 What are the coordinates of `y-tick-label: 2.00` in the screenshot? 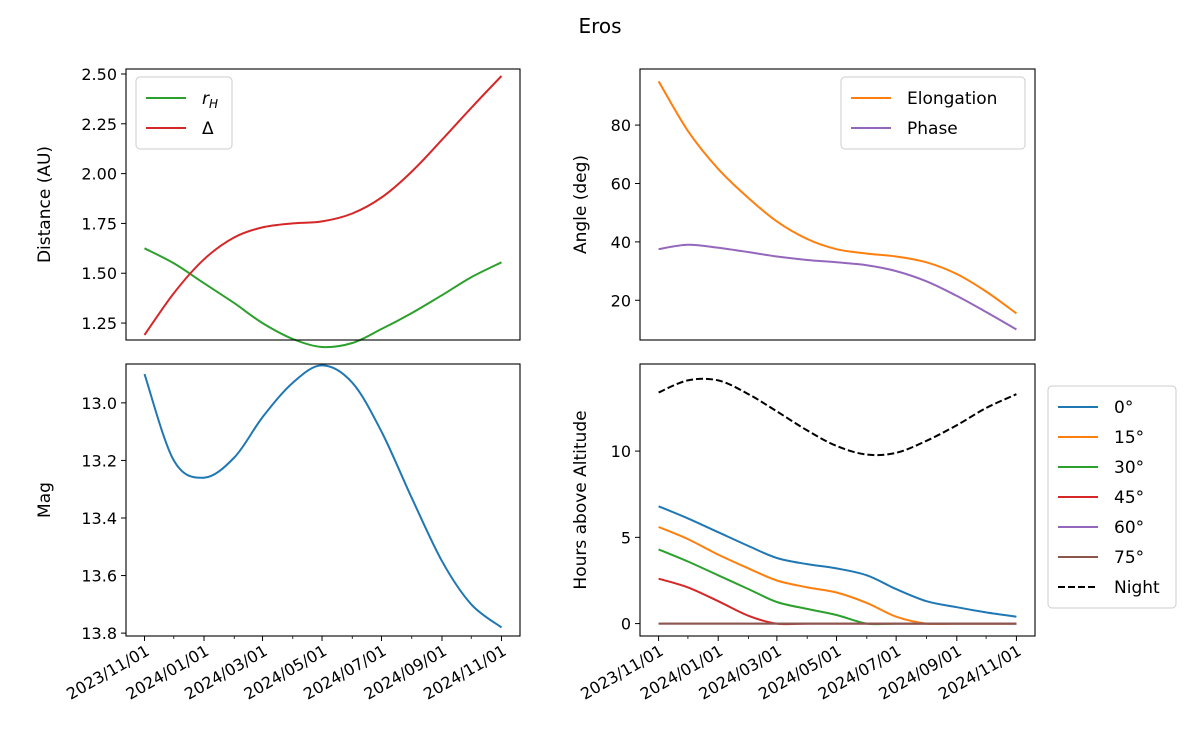 It's located at (99, 174).